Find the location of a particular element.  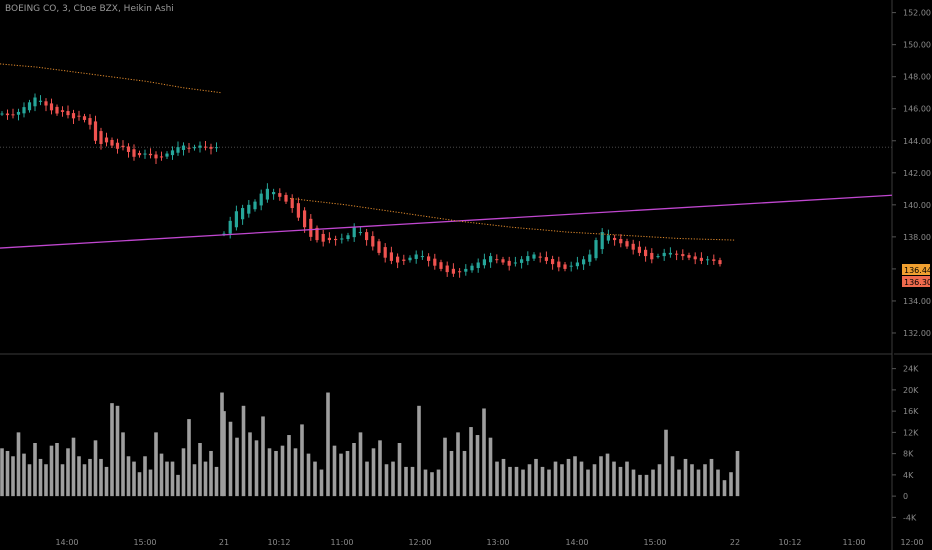

price-tick-label: 148.00 is located at coordinates (917, 77).